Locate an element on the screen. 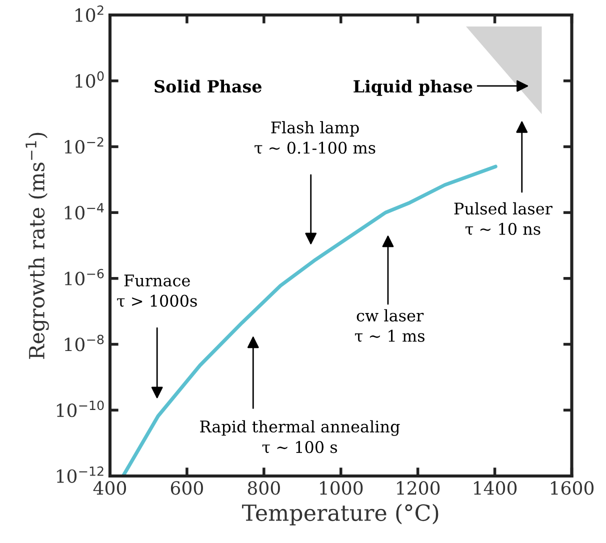 Image resolution: width=606 pixels, height=543 pixels. y-tick-label: 10$^{−8}$ is located at coordinates (84, 343).